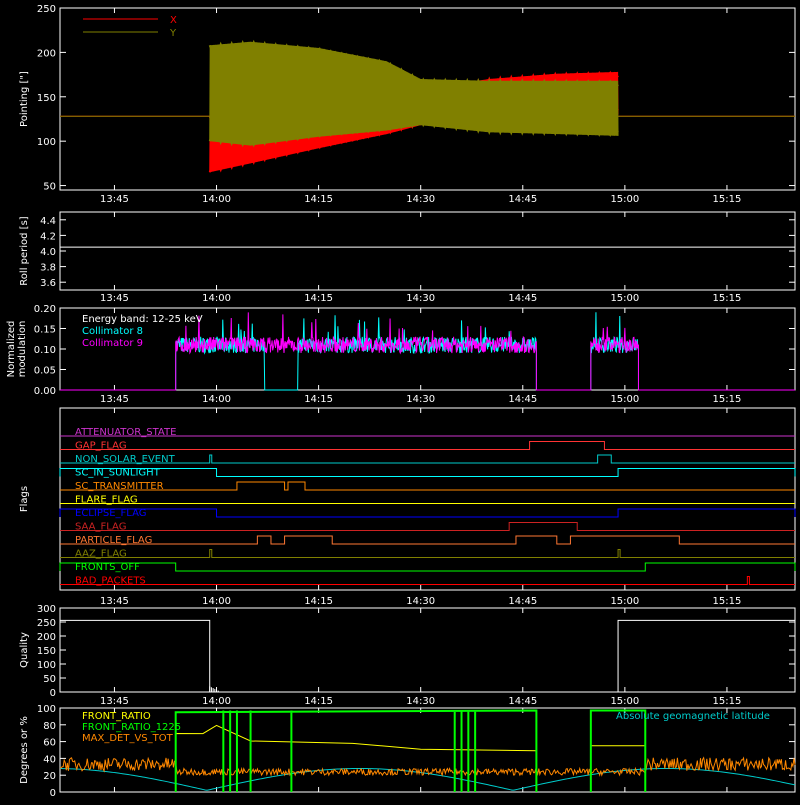  I want to click on modulation-time-label-4: 14:45, so click(522, 399).